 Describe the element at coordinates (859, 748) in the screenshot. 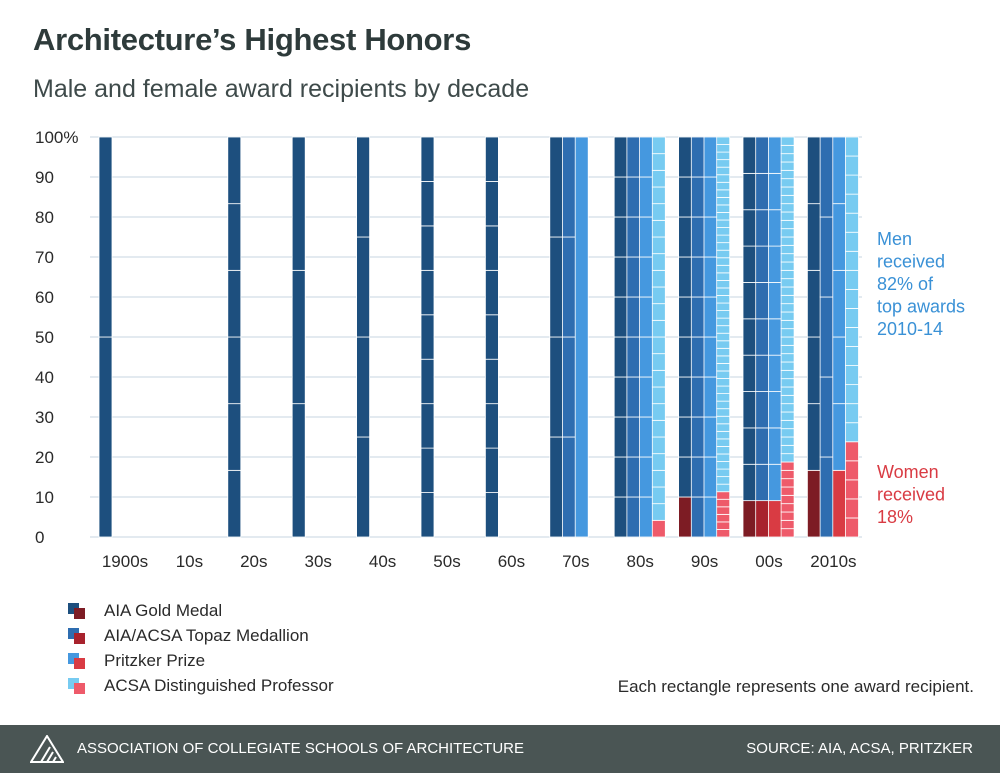

I see `footer-source: SOURCE: AIA, ACSA, PRITZKER` at that location.